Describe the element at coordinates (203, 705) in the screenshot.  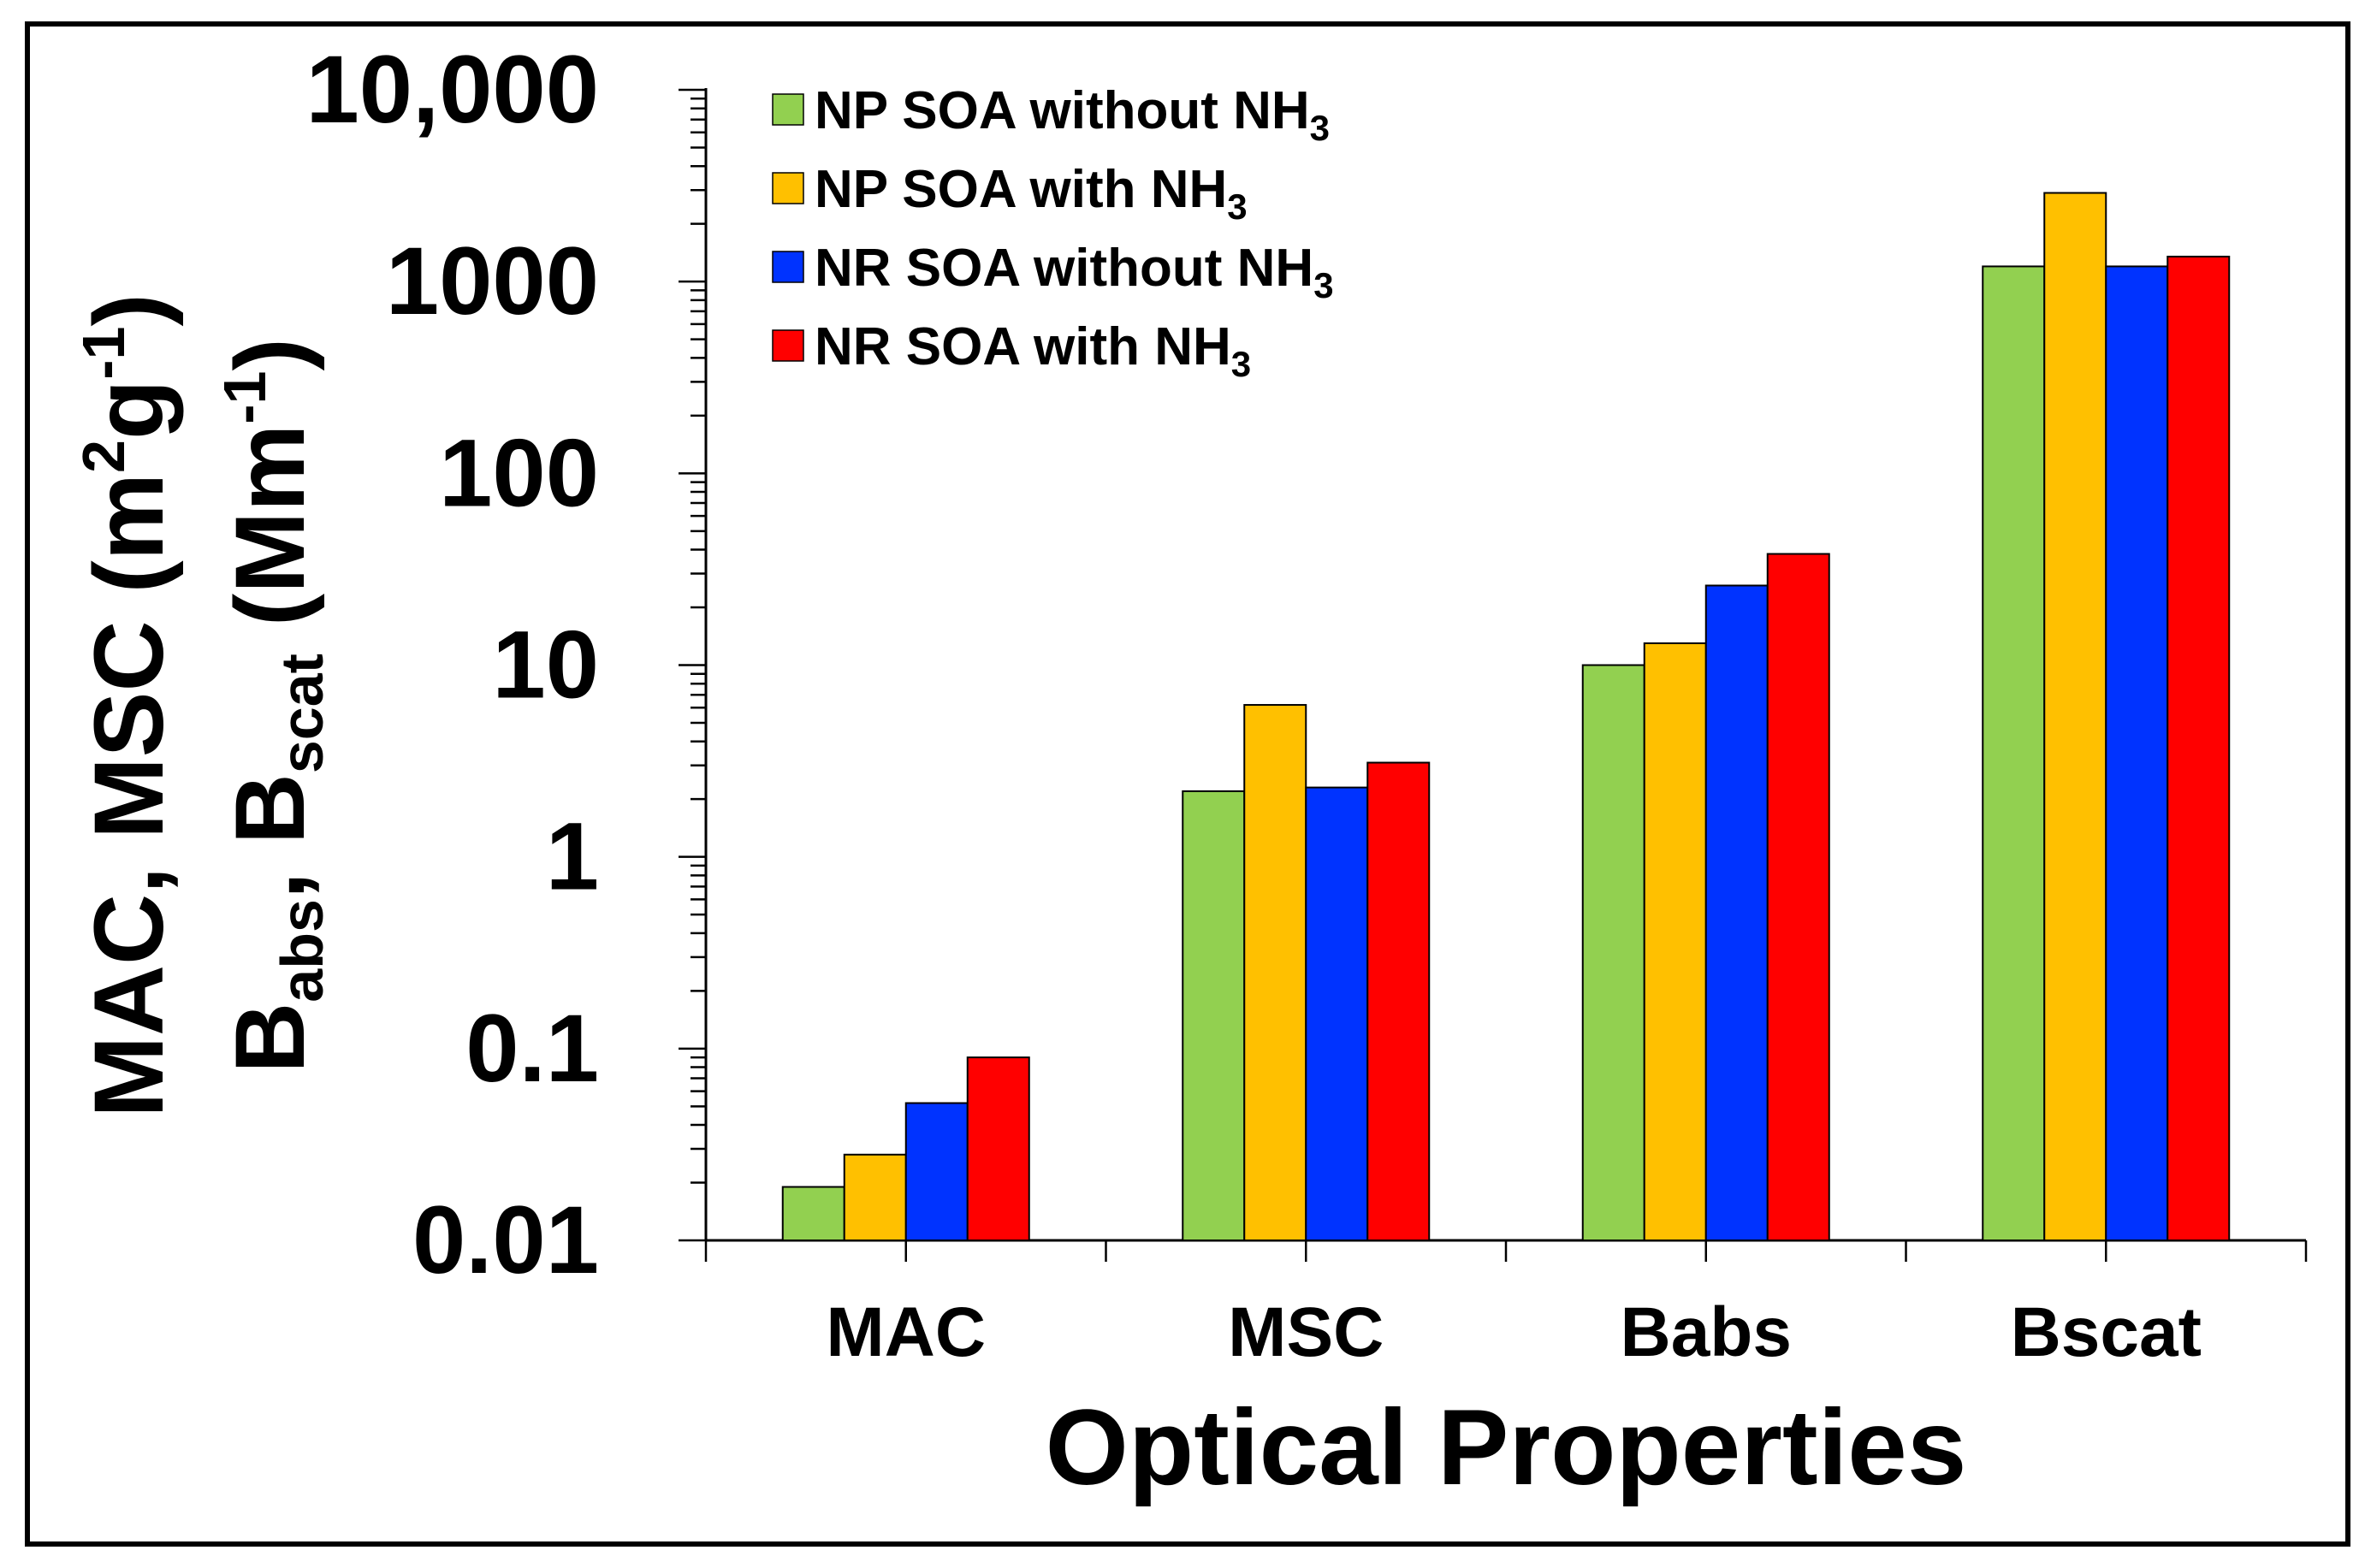
I see `y-axis-title: MAC, MSC (m2g-1) Babs, Bscat (Mm-1)` at that location.